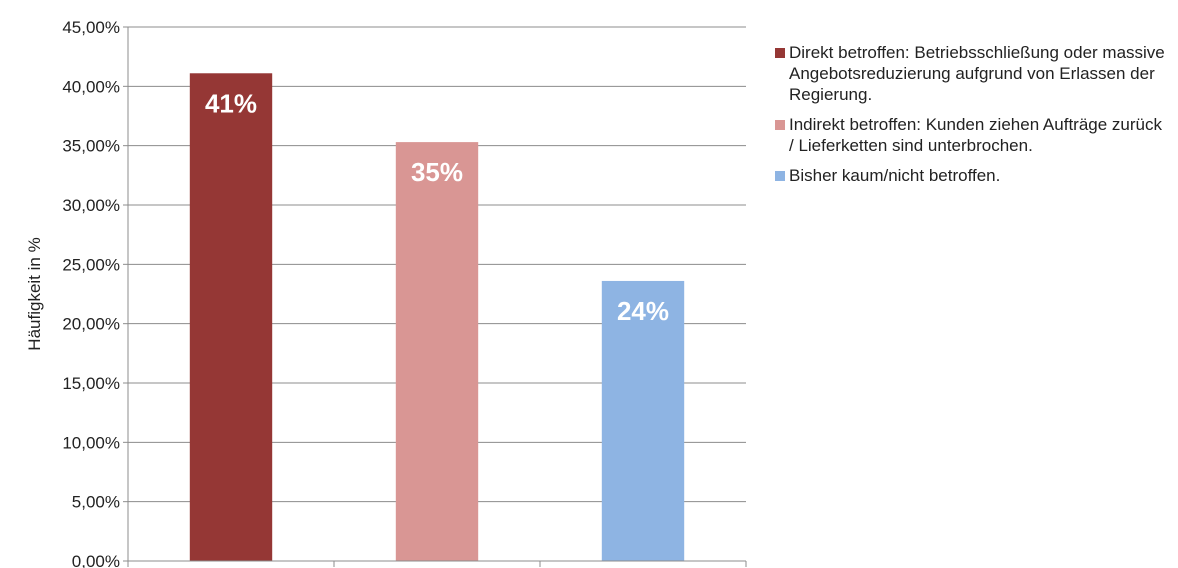 This screenshot has width=1178, height=568. I want to click on legend-label: Bisher kaum/nicht betroffen., so click(894, 175).